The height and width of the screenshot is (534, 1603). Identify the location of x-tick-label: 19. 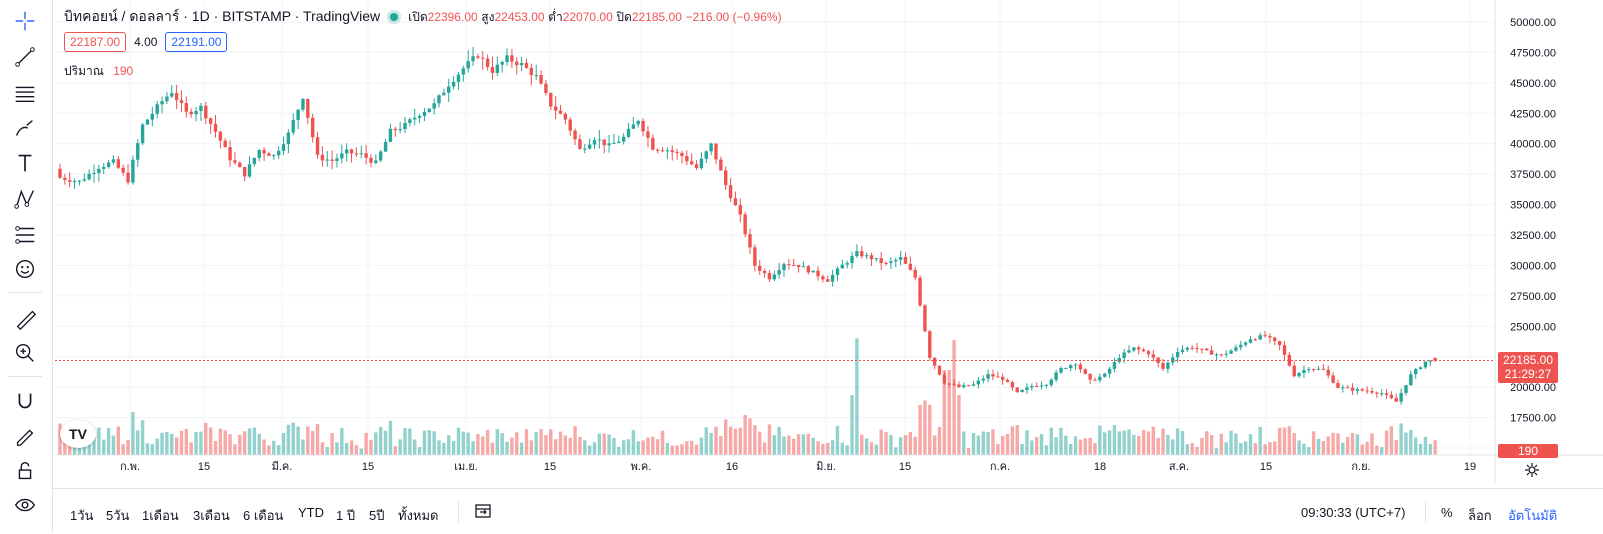
(1470, 467).